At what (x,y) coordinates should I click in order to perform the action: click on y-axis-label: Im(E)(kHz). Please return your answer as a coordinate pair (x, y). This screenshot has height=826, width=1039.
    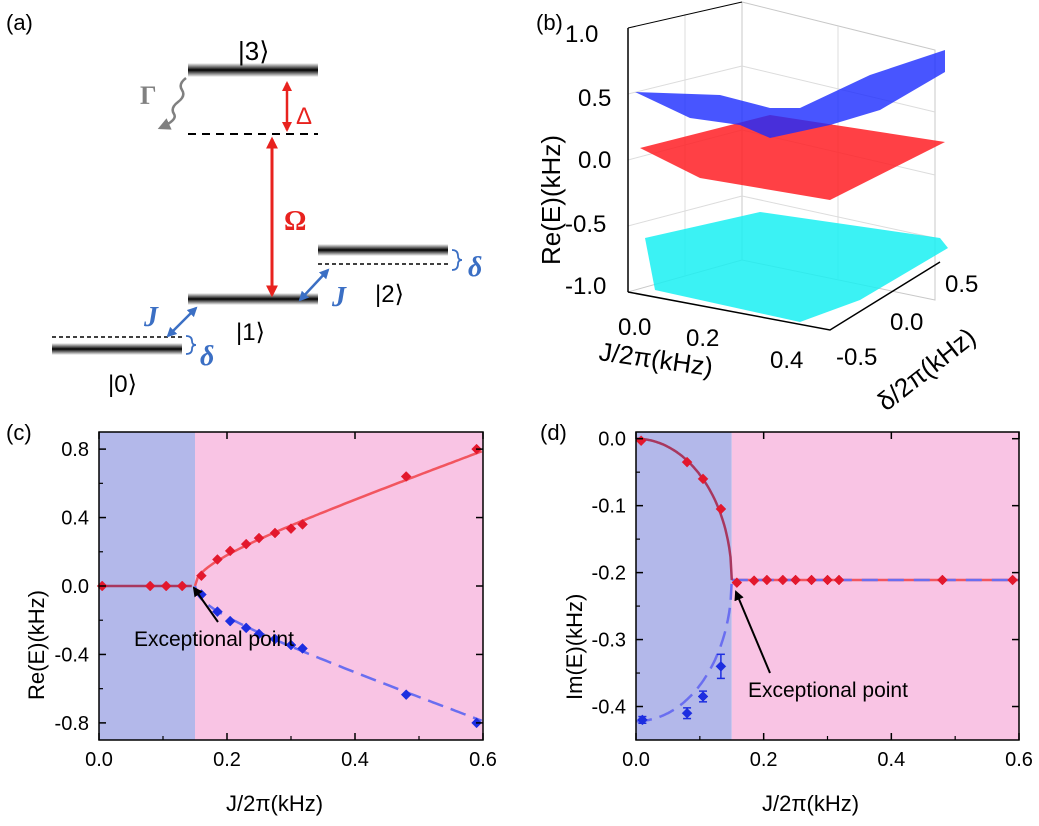
    Looking at the image, I should click on (574, 647).